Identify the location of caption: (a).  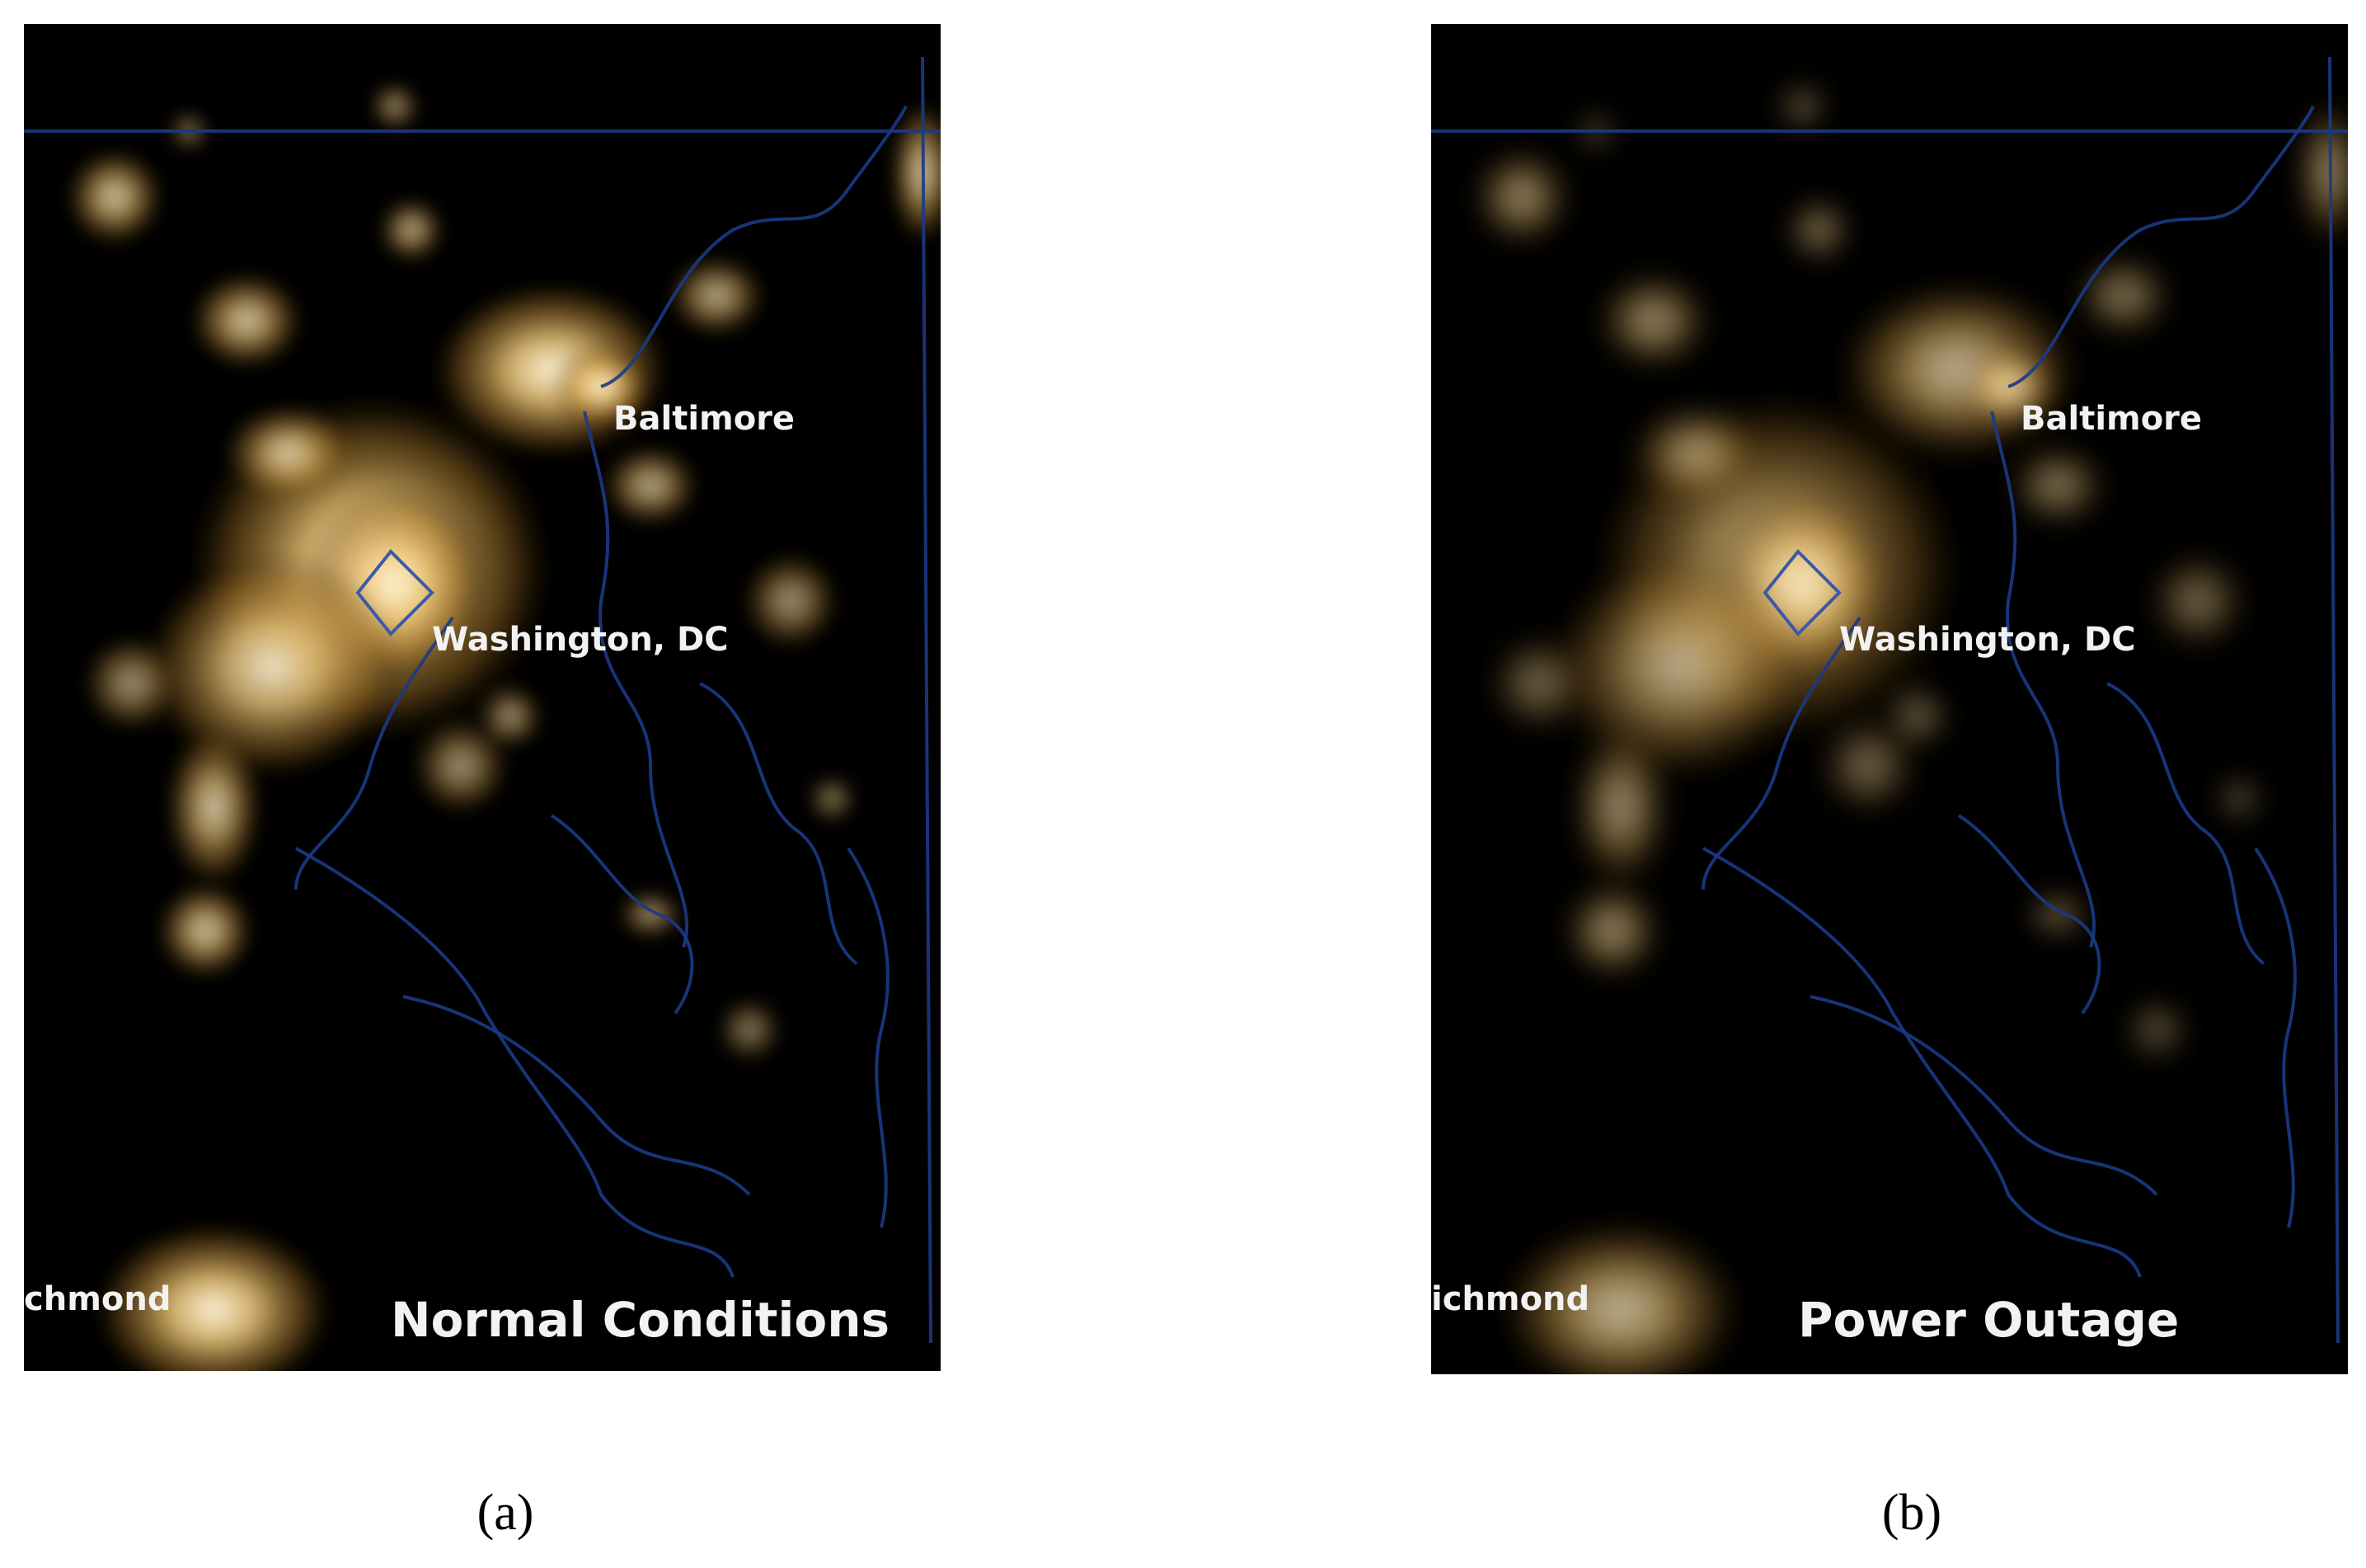
(505, 1513).